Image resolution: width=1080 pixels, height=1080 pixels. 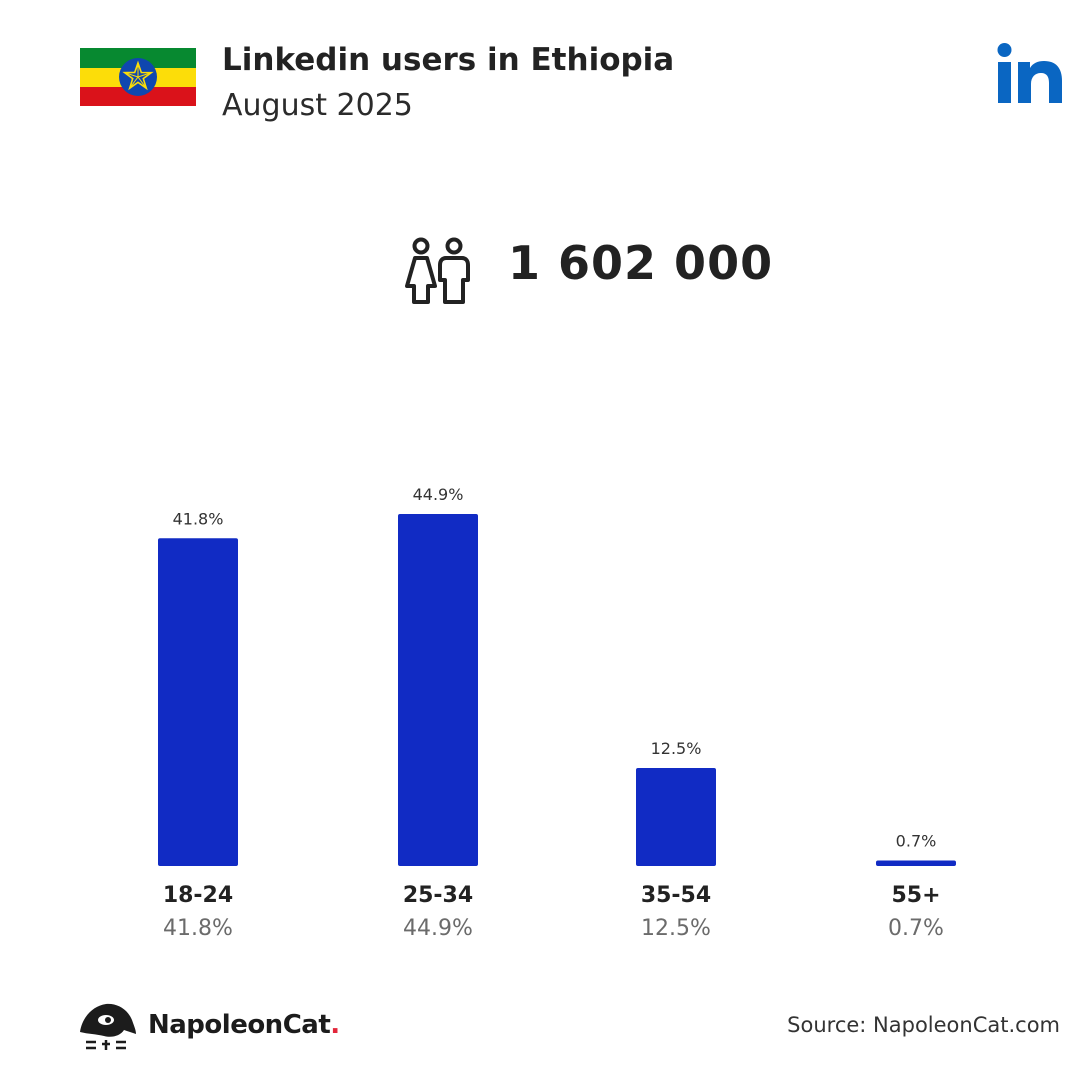 What do you see at coordinates (676, 928) in the screenshot?
I see `category-percent: 12.5%` at bounding box center [676, 928].